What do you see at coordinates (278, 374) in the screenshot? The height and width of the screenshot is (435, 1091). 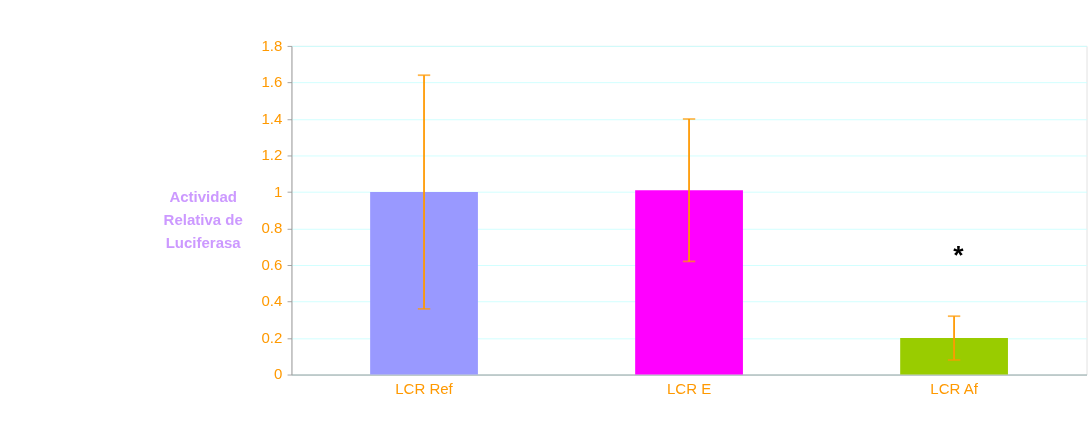 I see `y-tick-label: 0` at bounding box center [278, 374].